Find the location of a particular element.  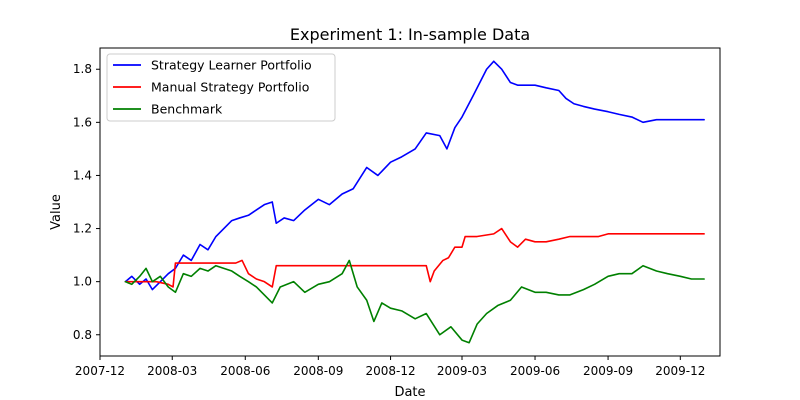

x-tick-label: 2009-12 is located at coordinates (680, 371).